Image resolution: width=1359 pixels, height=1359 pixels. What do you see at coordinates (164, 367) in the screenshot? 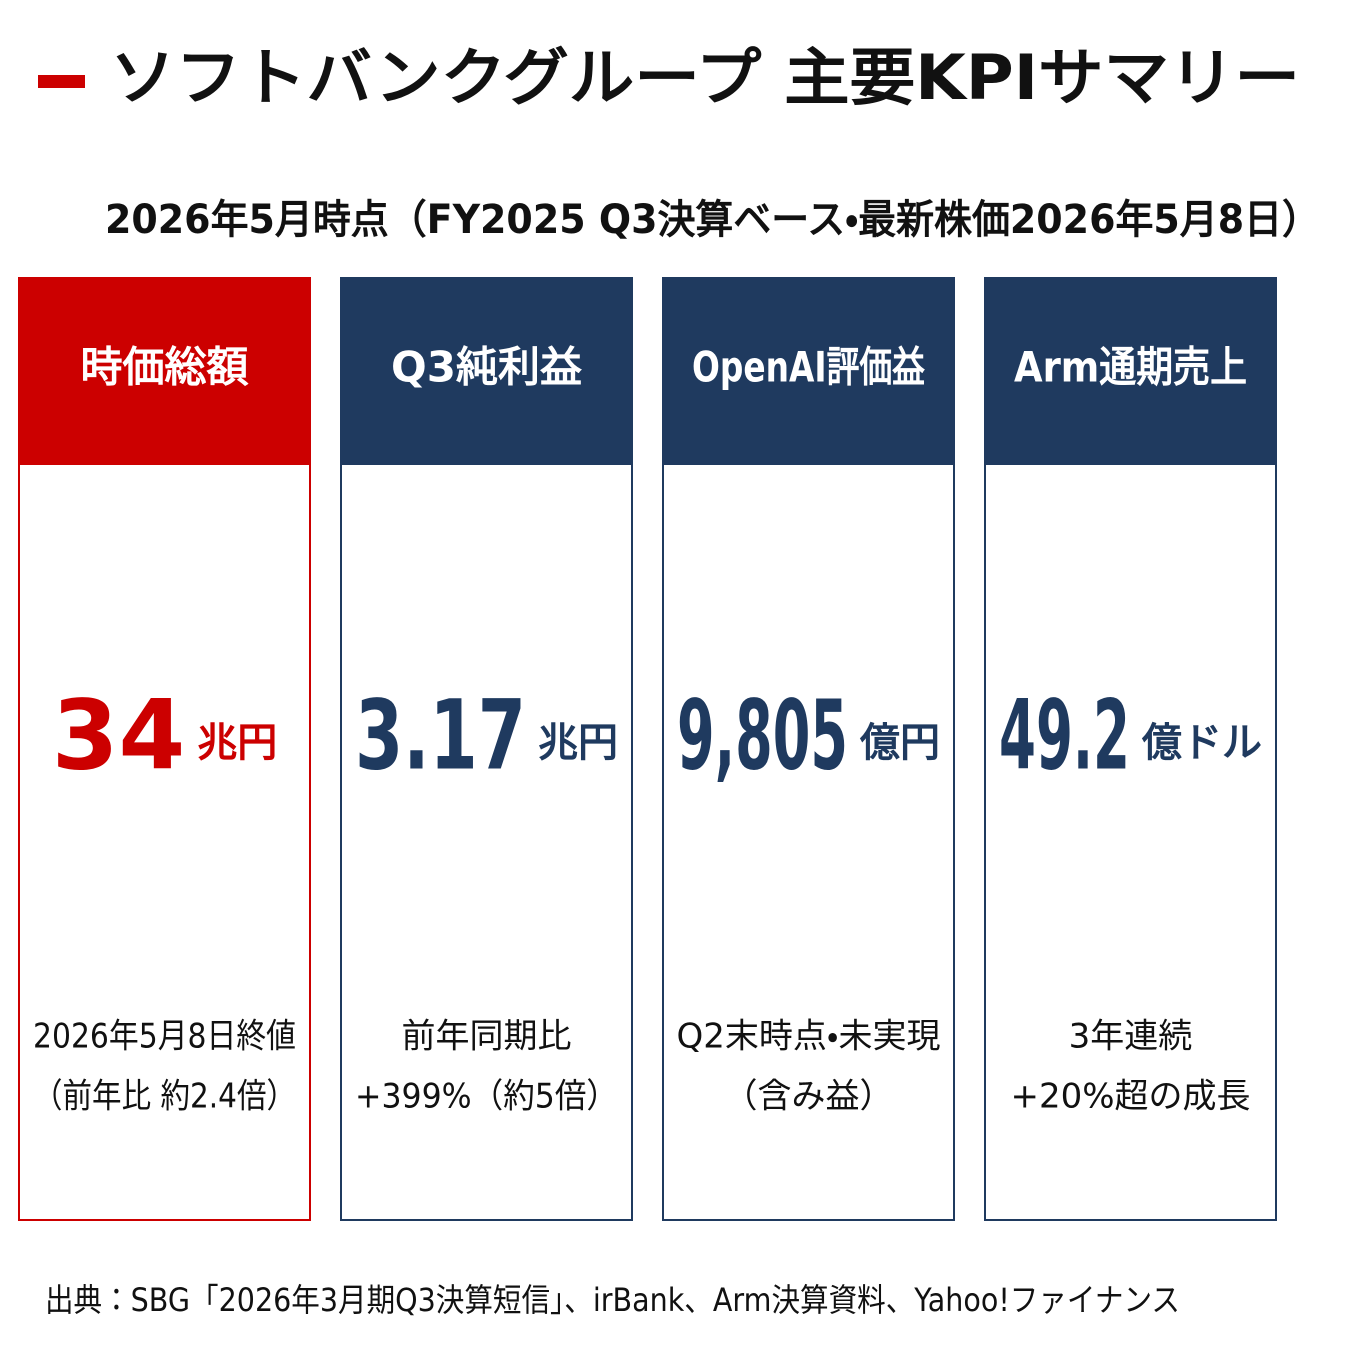
I see `card-header: 時価総額` at bounding box center [164, 367].